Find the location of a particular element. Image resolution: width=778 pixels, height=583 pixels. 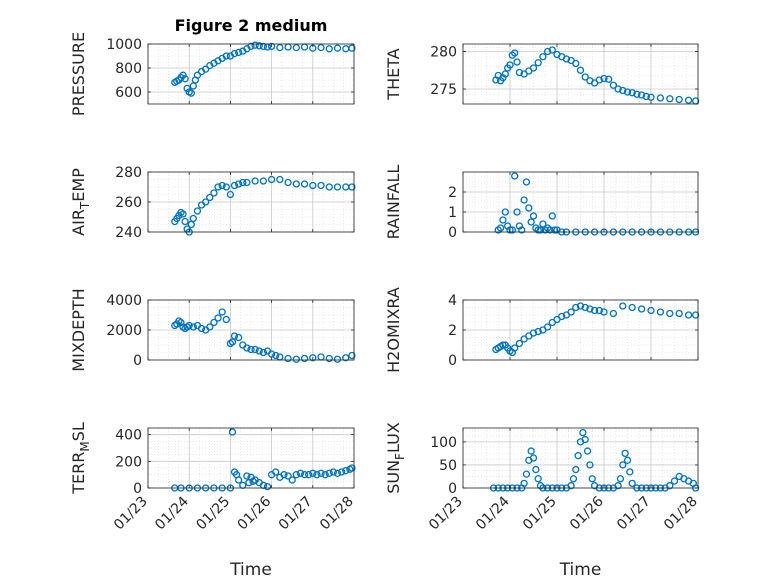

subplot-rainfall: 0 1 2 RAINFALL is located at coordinates (542, 203).